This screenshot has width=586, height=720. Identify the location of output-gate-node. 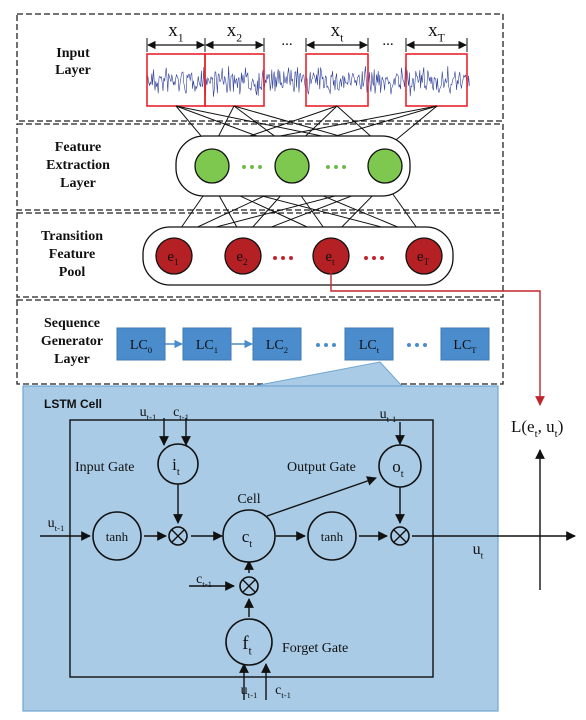
(400, 466).